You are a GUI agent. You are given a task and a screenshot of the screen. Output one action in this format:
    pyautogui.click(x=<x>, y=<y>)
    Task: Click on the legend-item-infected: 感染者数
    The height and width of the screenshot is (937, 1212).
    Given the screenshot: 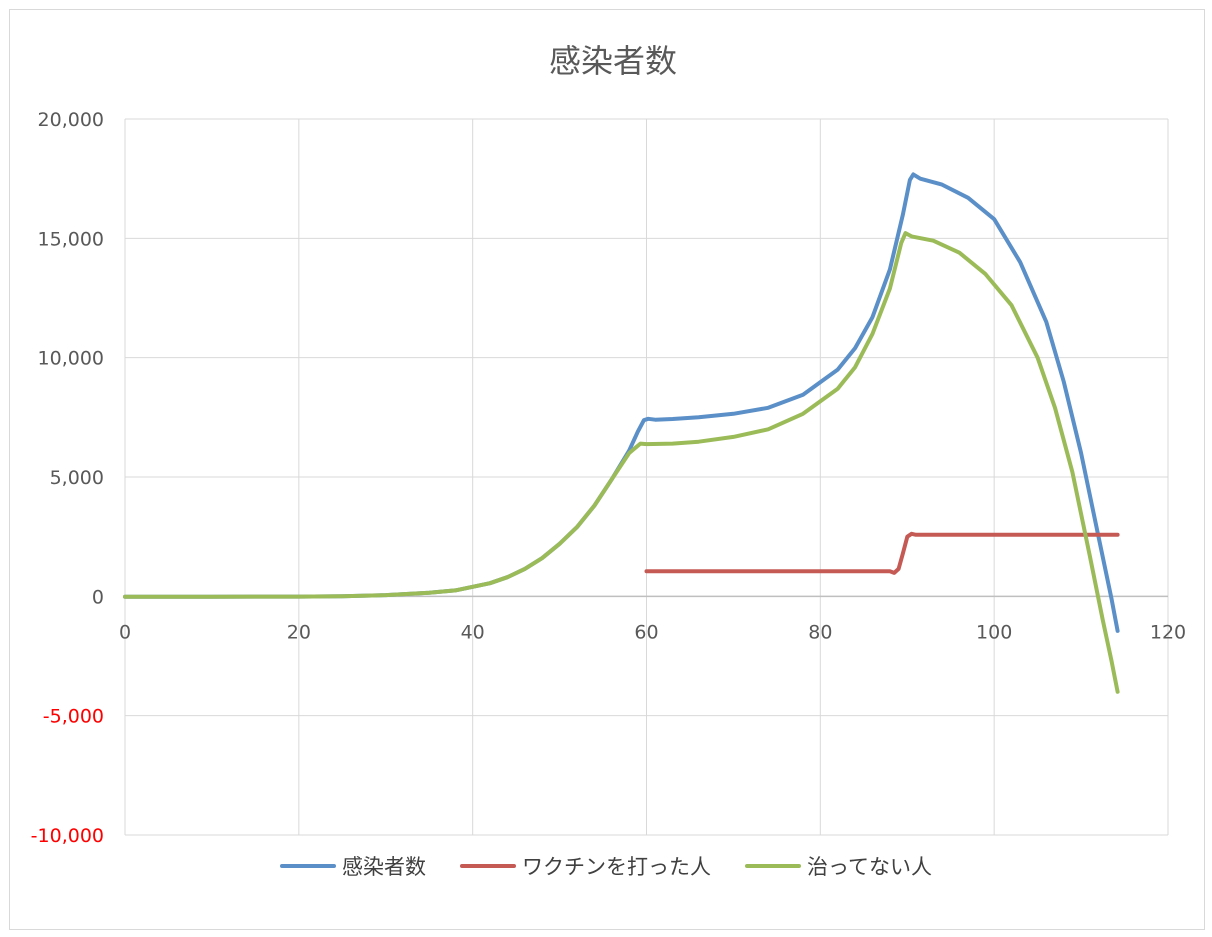 What is the action you would take?
    pyautogui.click(x=353, y=866)
    